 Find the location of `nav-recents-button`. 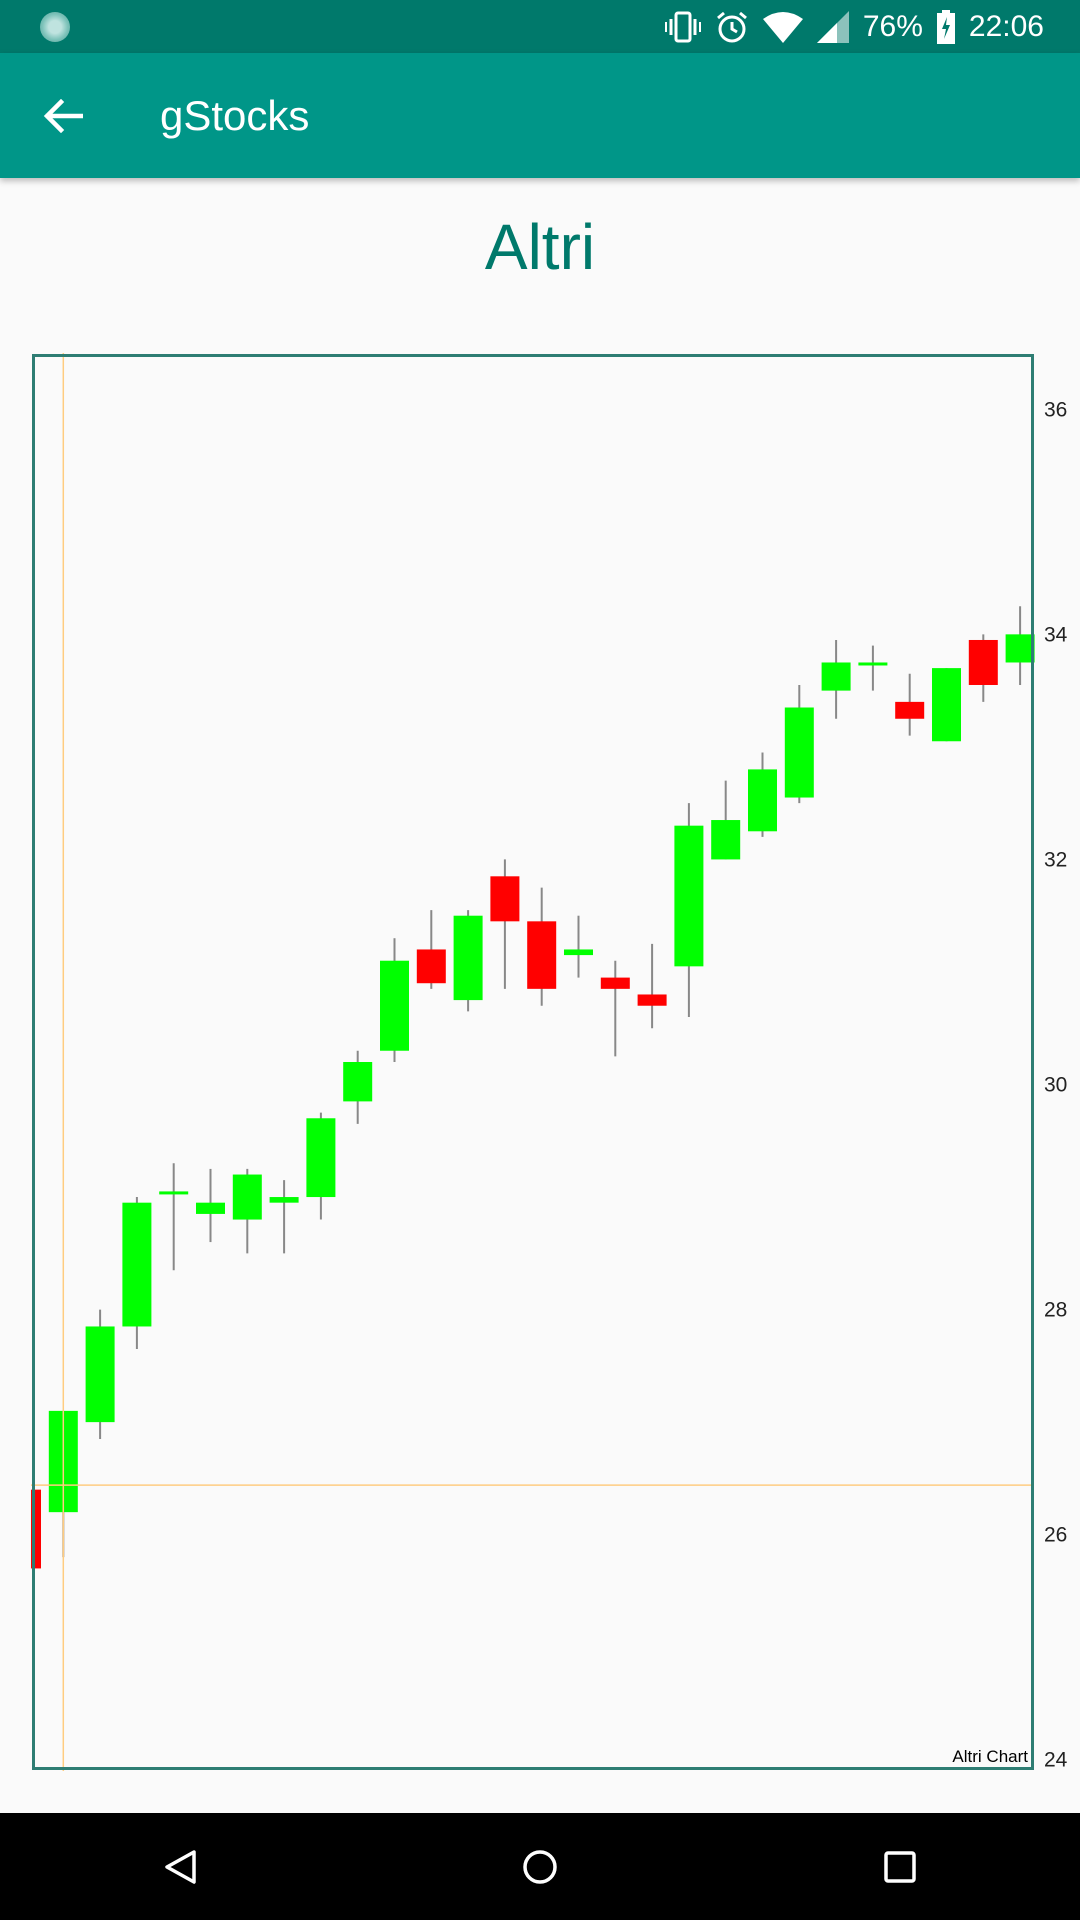

nav-recents-button is located at coordinates (900, 1867).